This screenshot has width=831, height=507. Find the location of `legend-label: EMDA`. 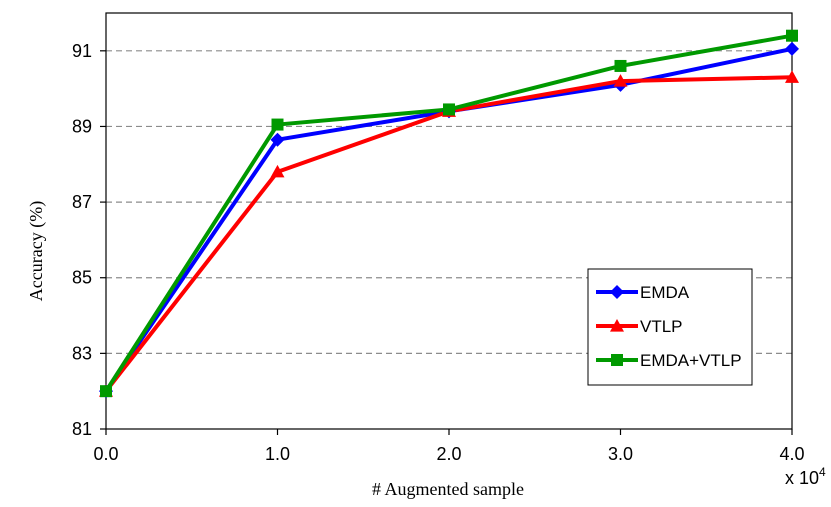

legend-label: EMDA is located at coordinates (665, 292).